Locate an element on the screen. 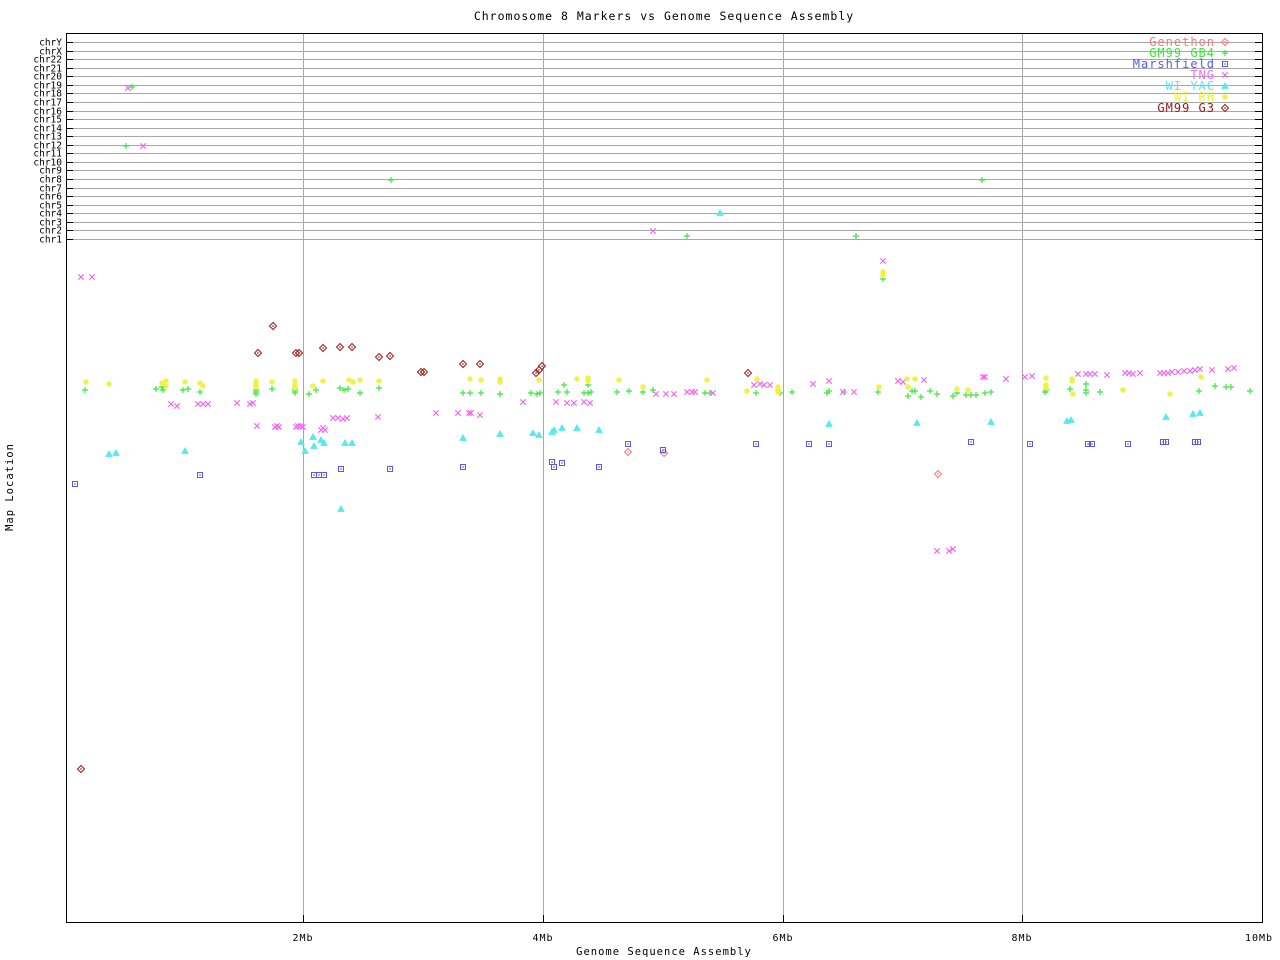 The height and width of the screenshot is (960, 1280). x-tick-label-10Mb: 10Mb is located at coordinates (1259, 938).